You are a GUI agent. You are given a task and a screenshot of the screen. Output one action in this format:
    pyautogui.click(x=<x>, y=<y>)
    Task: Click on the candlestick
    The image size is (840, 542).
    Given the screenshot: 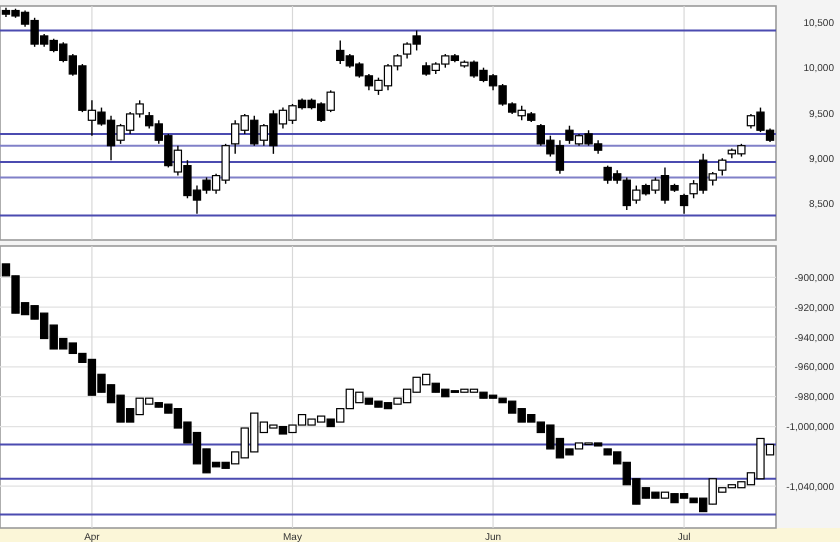 What is the action you would take?
    pyautogui.click(x=684, y=204)
    